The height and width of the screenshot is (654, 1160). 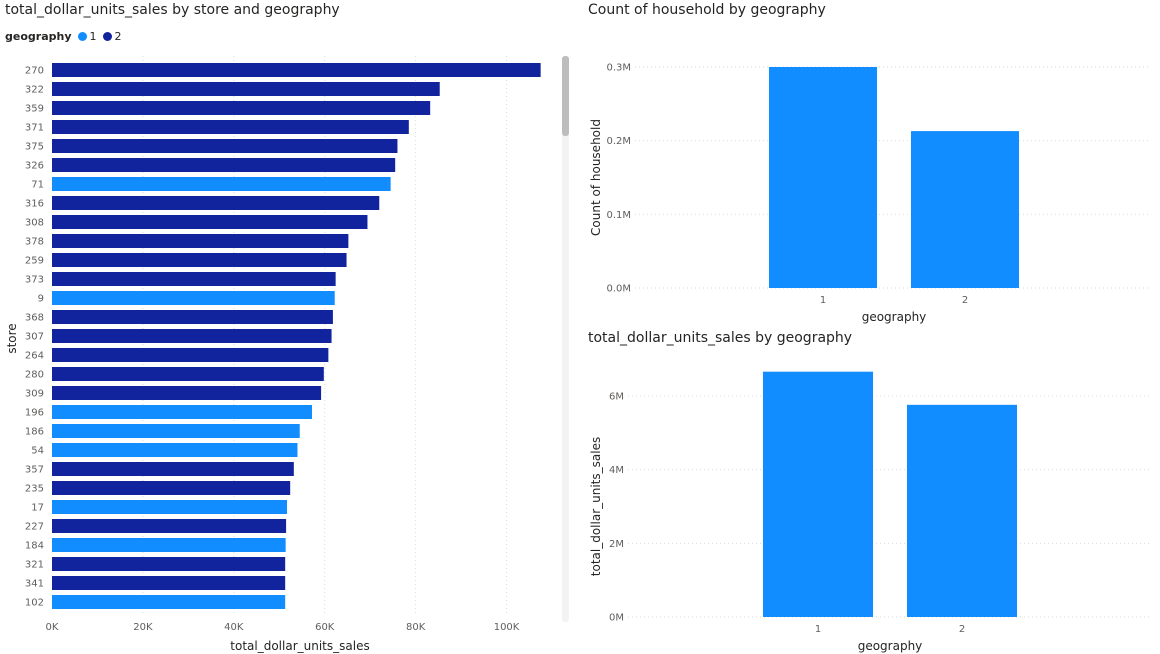 What do you see at coordinates (38, 36) in the screenshot?
I see `legend-title: geography` at bounding box center [38, 36].